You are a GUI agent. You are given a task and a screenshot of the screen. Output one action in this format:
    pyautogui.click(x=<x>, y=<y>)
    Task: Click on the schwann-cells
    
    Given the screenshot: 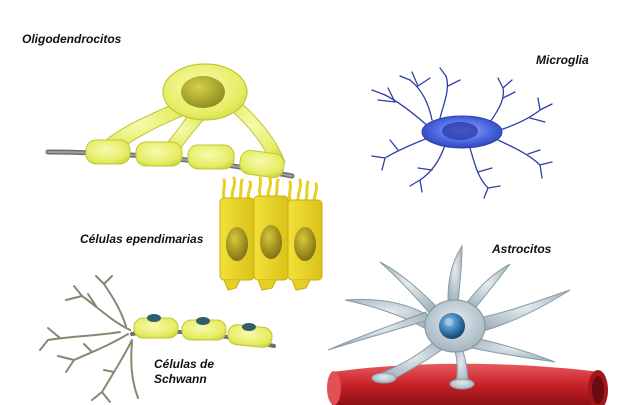 What is the action you would take?
    pyautogui.click(x=157, y=339)
    